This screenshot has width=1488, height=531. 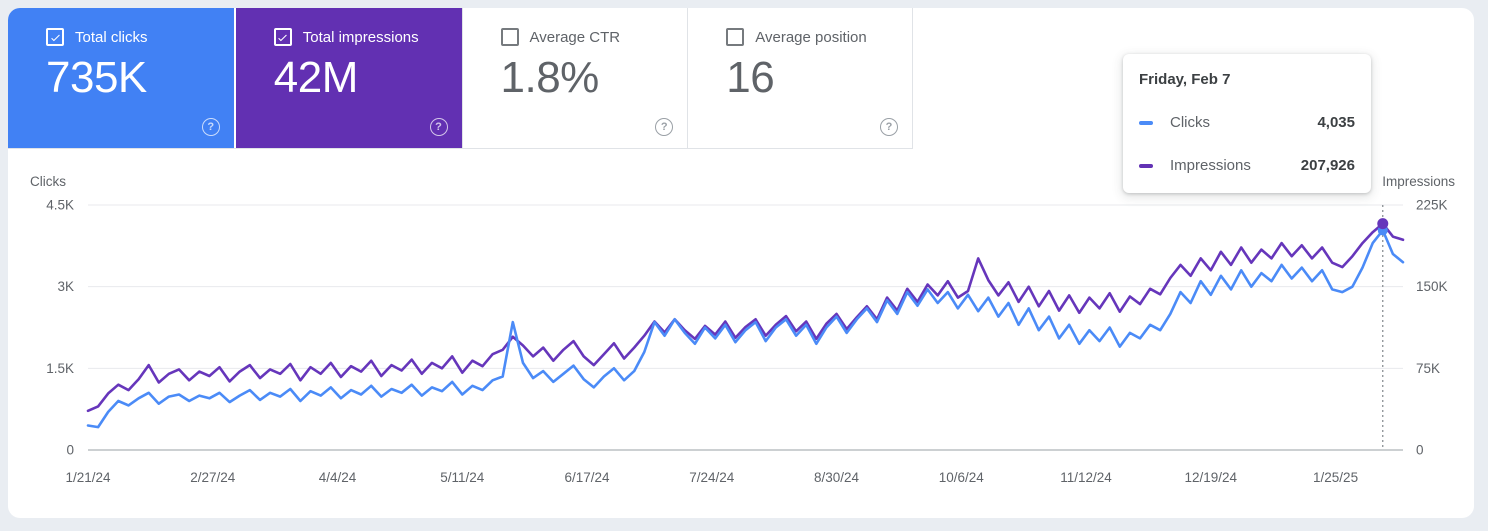 I want to click on right-axis-tick: 0, so click(x=1420, y=450).